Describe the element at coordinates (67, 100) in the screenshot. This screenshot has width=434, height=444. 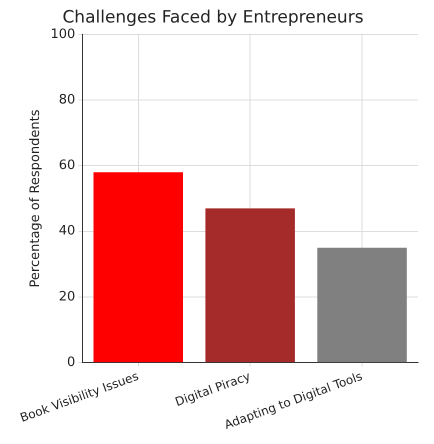
I see `y-tick-label: 80` at that location.